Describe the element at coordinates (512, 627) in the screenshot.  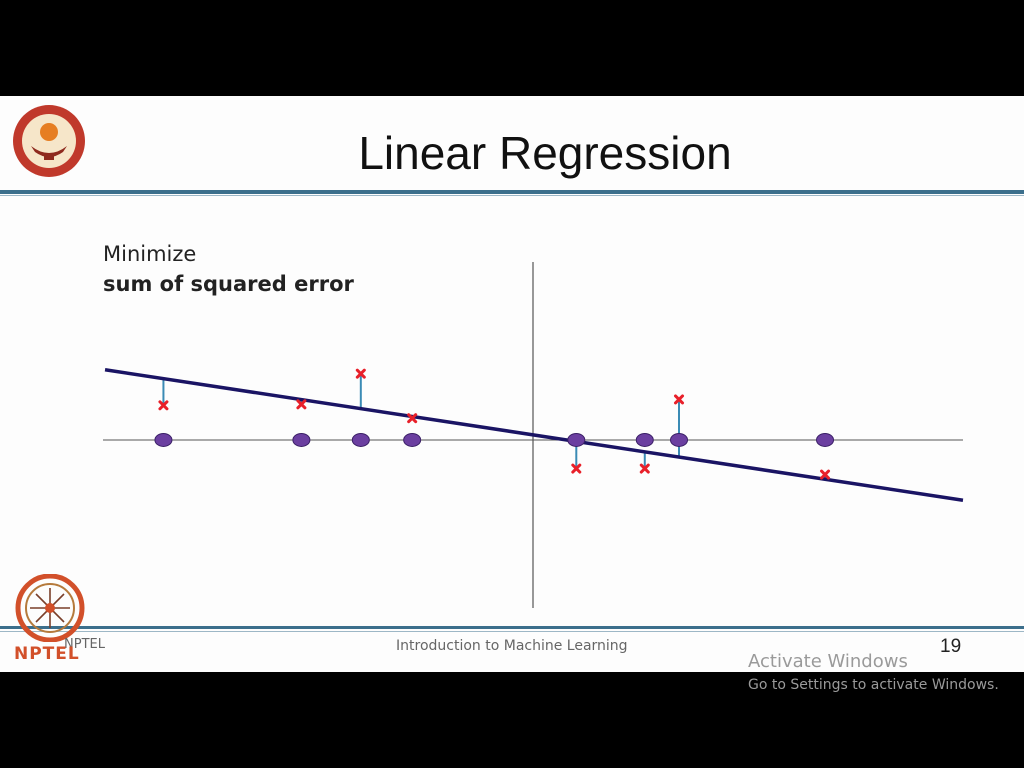
I see `footer-divider` at that location.